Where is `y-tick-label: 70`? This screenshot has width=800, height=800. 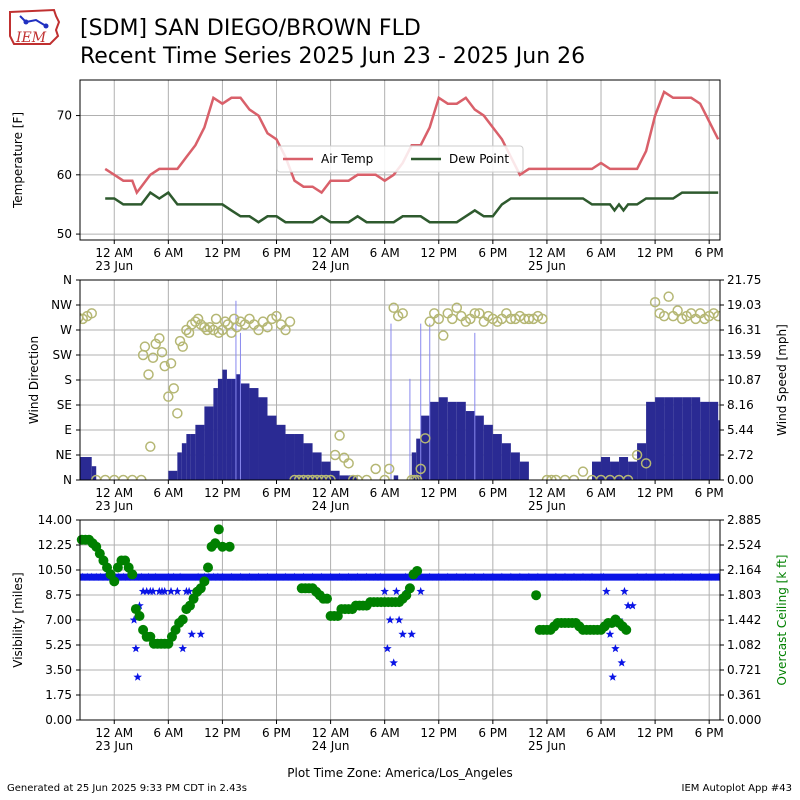 y-tick-label: 70 is located at coordinates (64, 116).